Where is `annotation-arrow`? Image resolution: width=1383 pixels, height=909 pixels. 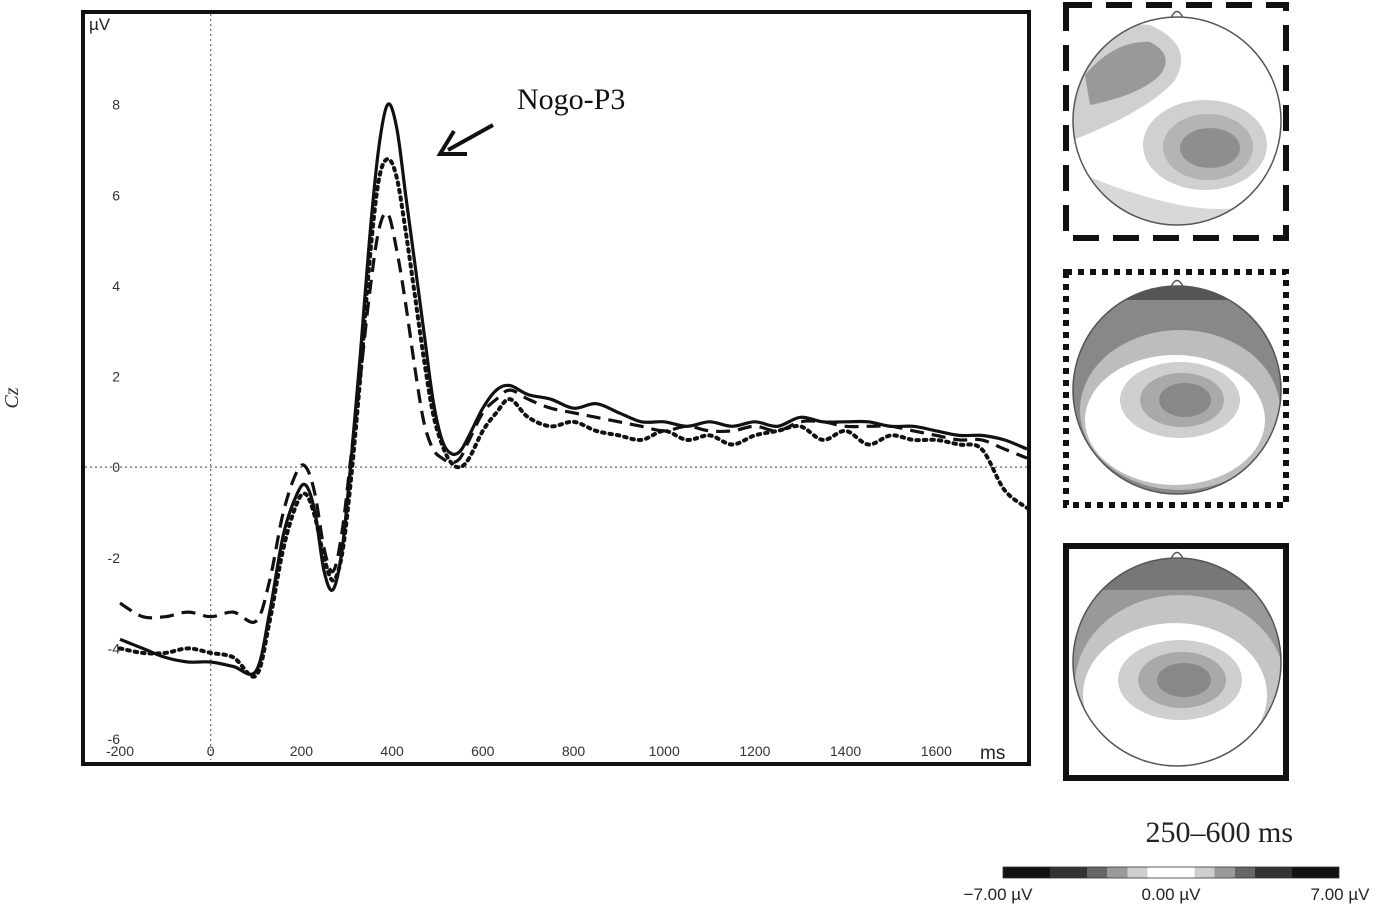
annotation-arrow is located at coordinates (465, 139).